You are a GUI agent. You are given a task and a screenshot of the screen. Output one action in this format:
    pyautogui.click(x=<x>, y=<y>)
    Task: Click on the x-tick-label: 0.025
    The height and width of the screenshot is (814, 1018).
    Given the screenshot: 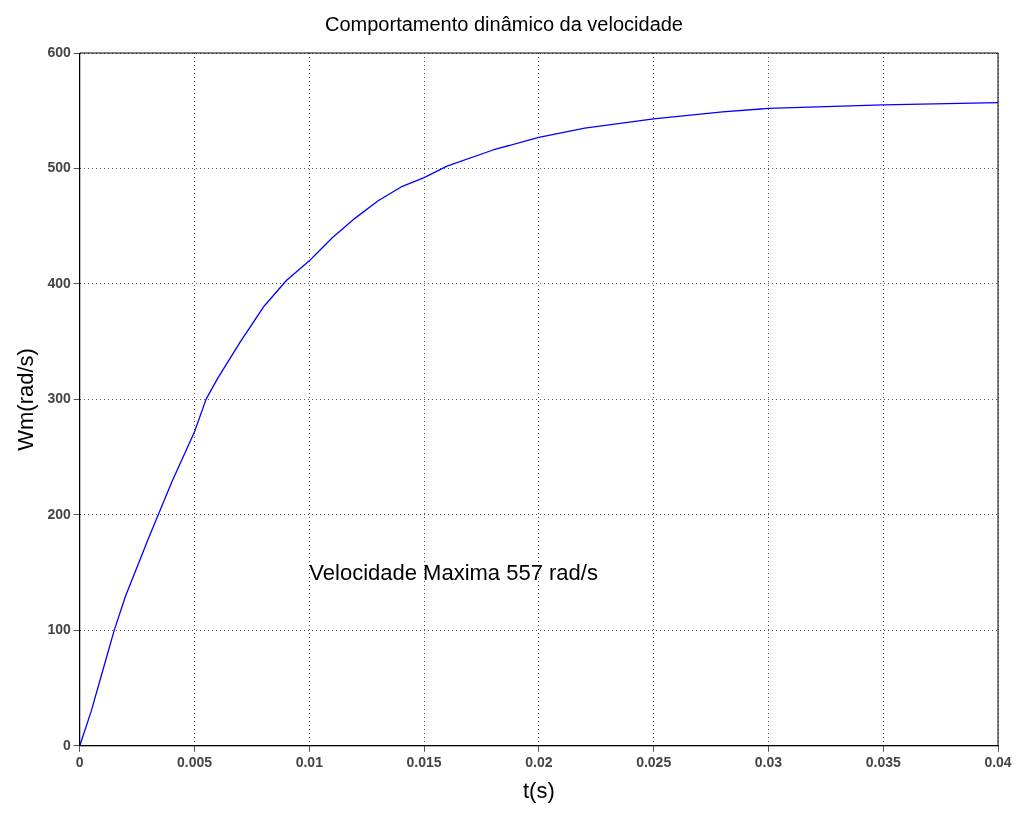 What is the action you would take?
    pyautogui.click(x=654, y=762)
    